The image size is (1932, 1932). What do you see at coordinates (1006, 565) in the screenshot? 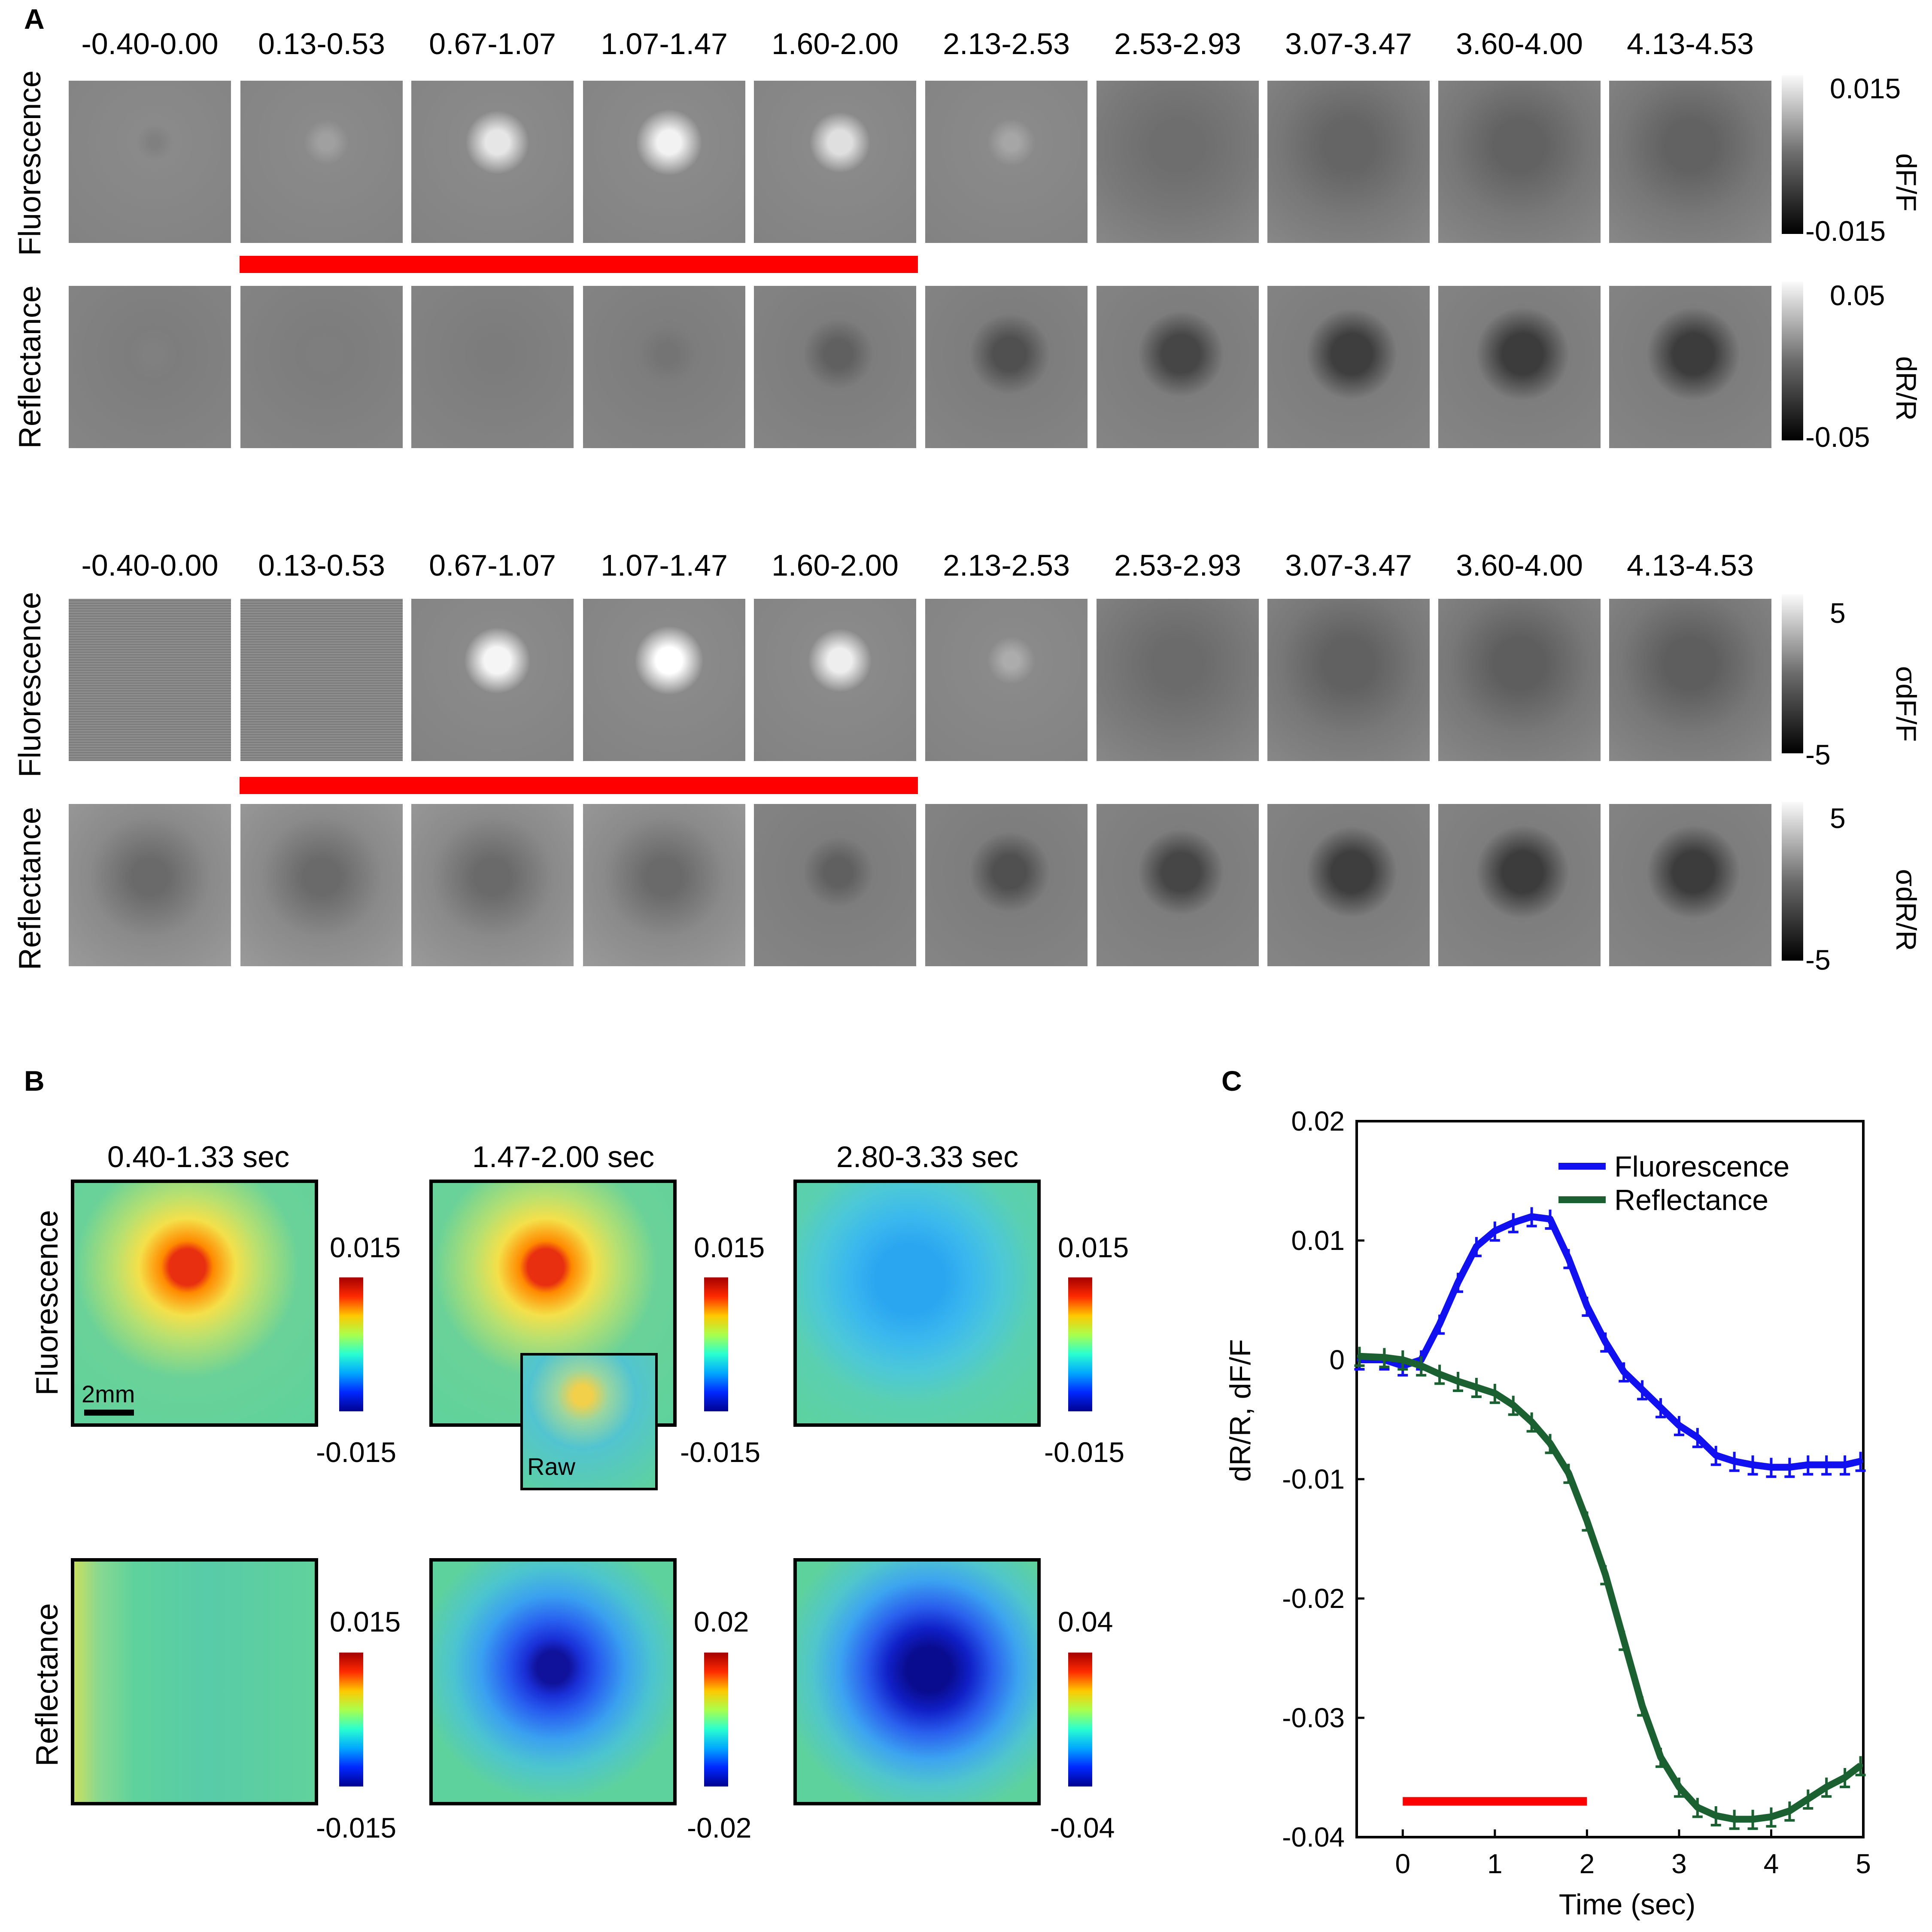
I see `a-bottom-time-label: 2.13-2.53` at bounding box center [1006, 565].